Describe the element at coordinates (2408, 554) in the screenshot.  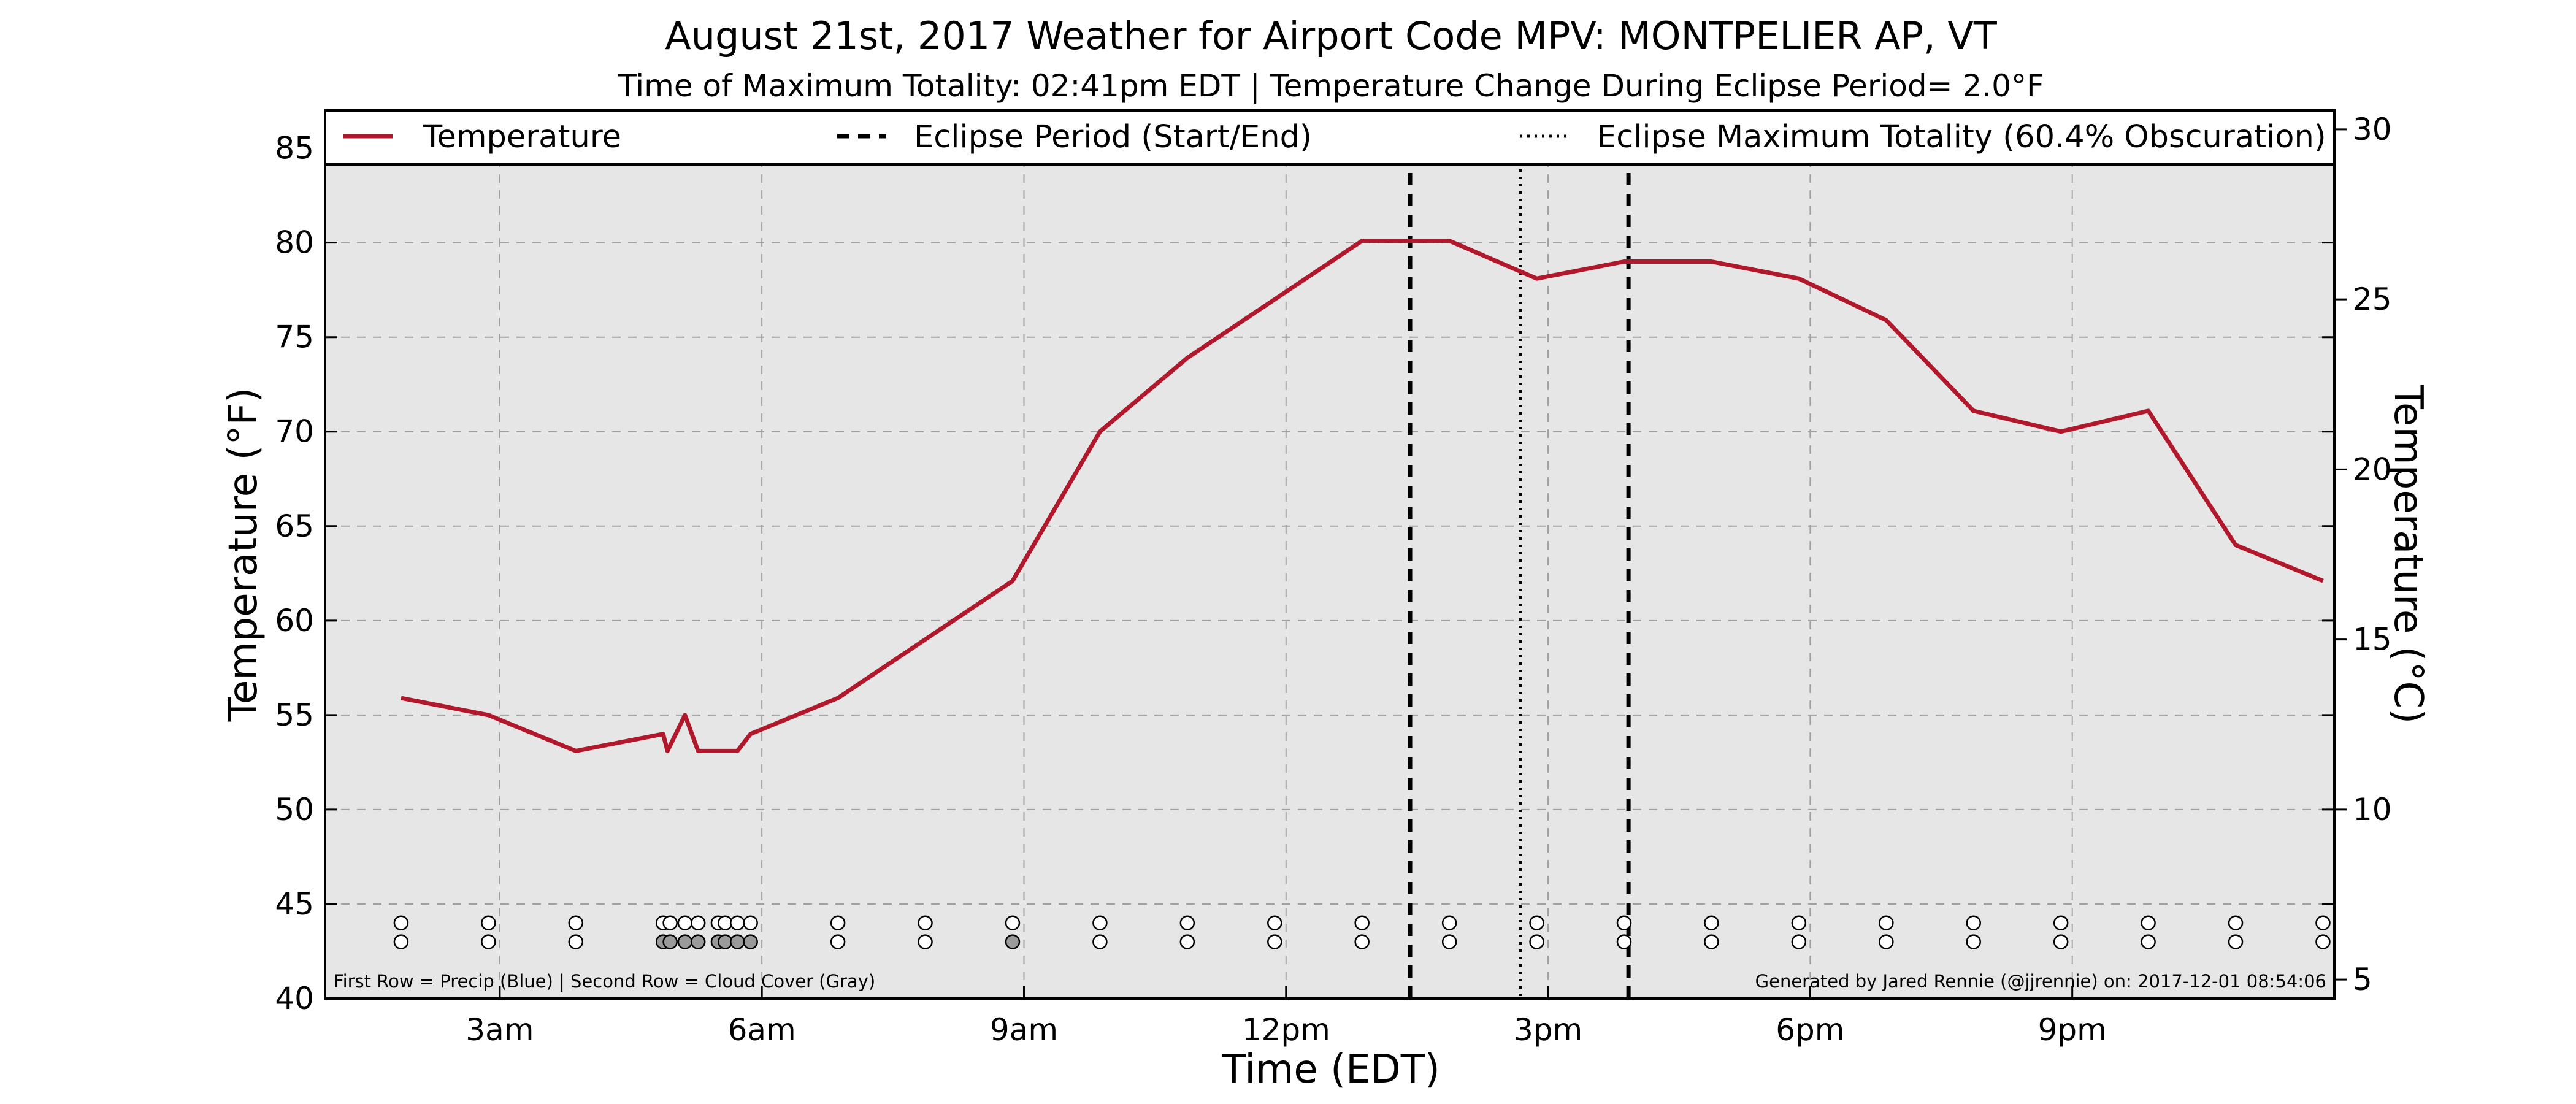
I see `y-axis-label-right: Temperature (°C)` at that location.